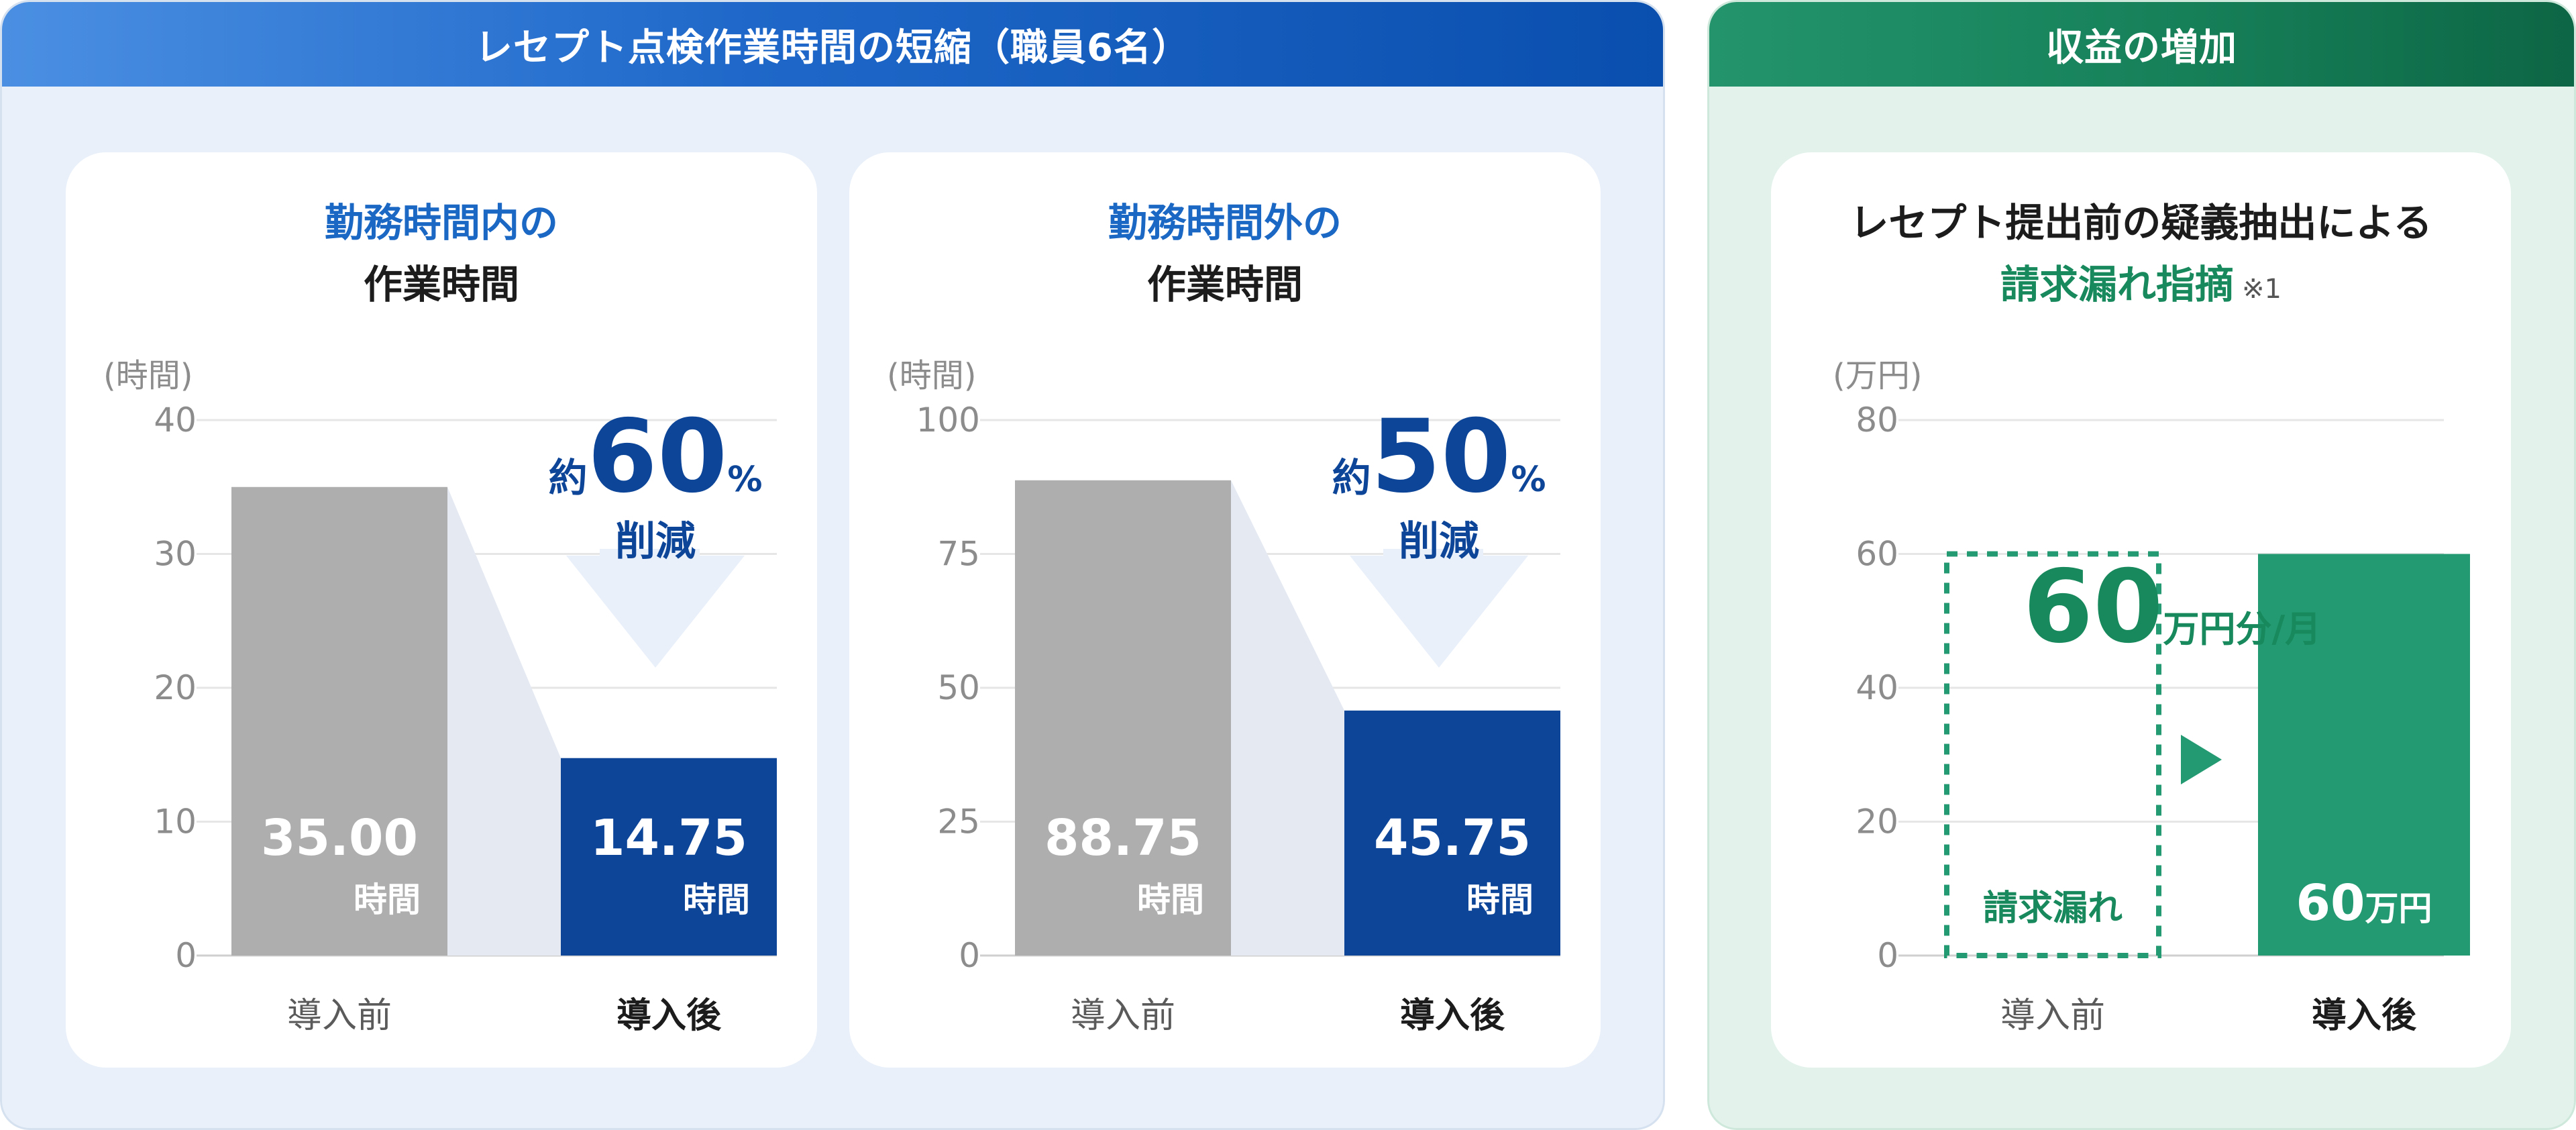  Describe the element at coordinates (656, 457) in the screenshot. I see `reduction-callout: 約60%` at that location.